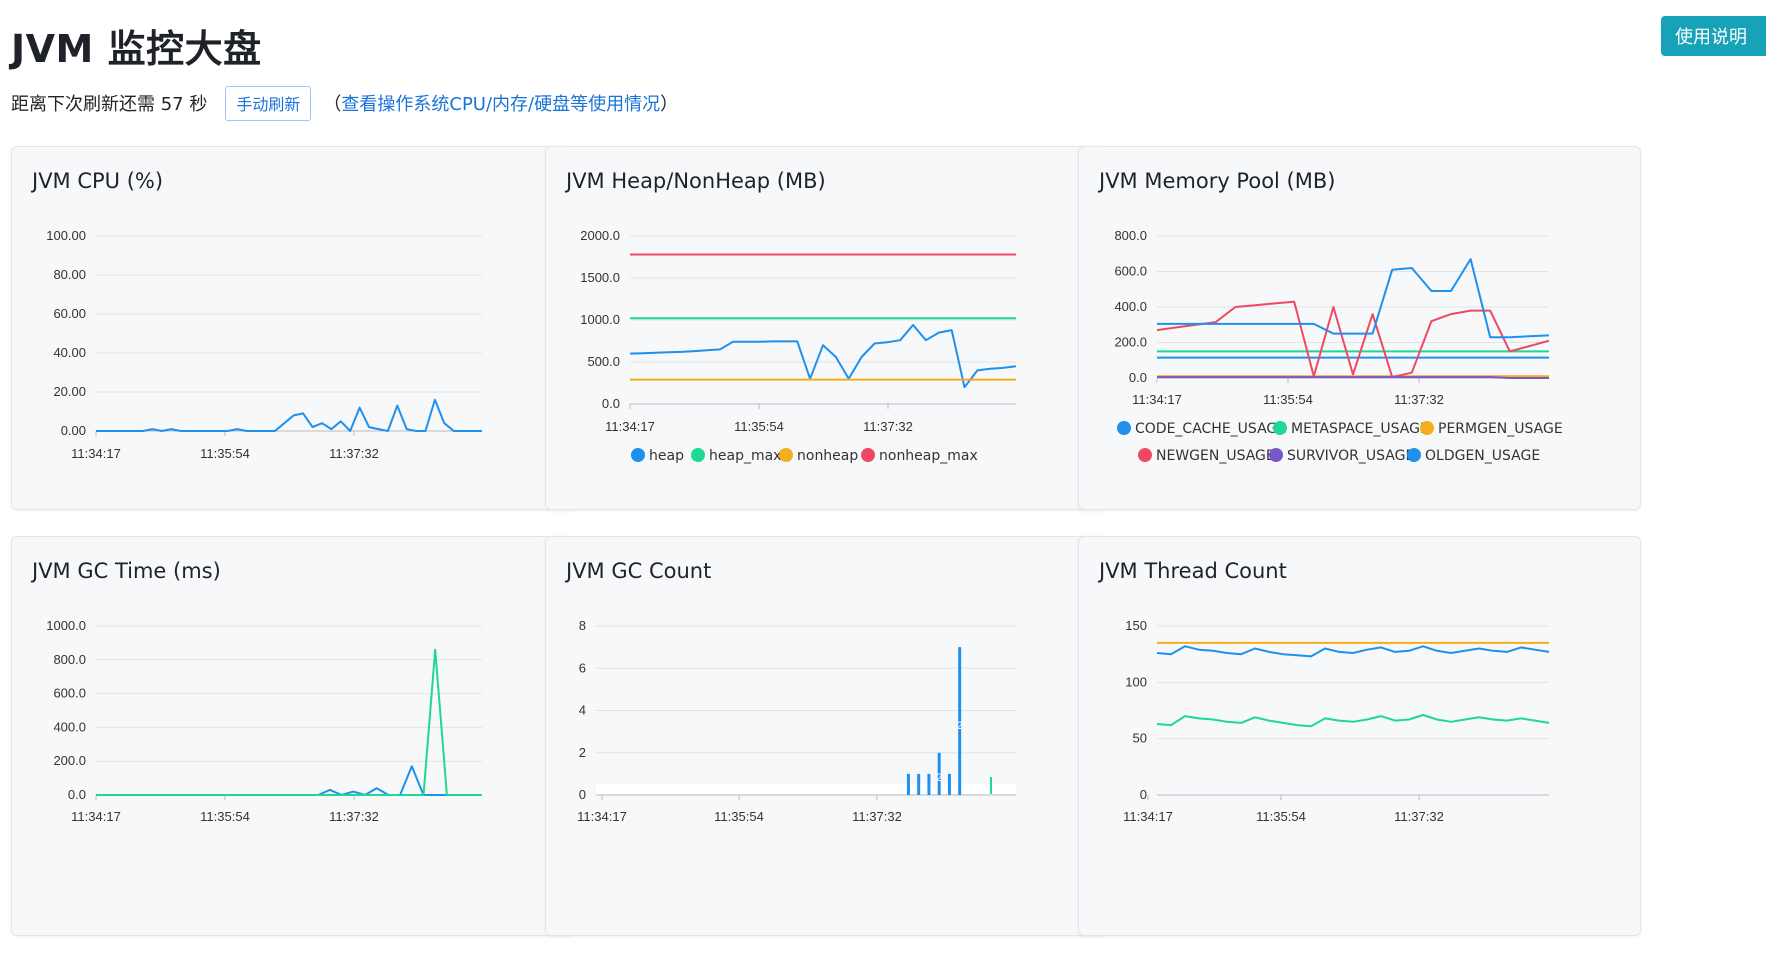 Image resolution: width=1766 pixels, height=957 pixels. What do you see at coordinates (1491, 429) in the screenshot?
I see `pool-legend-item-permgen_usage: PERMGEN_USAGE` at bounding box center [1491, 429].